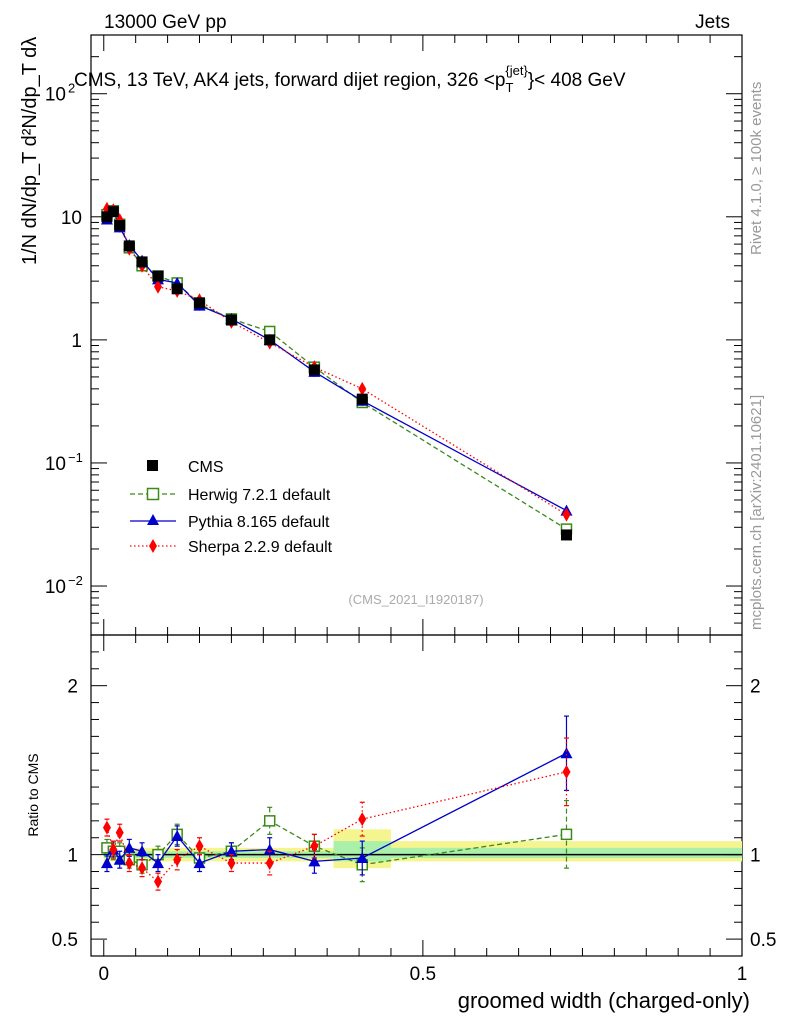 Image resolution: width=786 pixels, height=1024 pixels. What do you see at coordinates (509, 87) in the screenshot?
I see `plot-title-sub: T` at bounding box center [509, 87].